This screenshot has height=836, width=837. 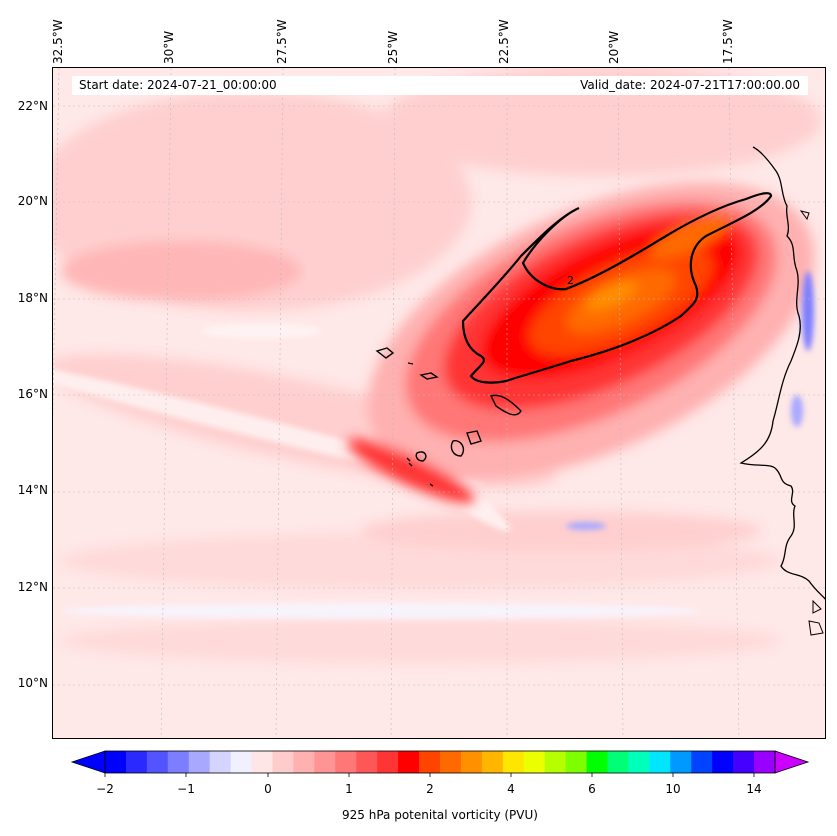 I want to click on colorbar-tick: 2, so click(x=430, y=789).